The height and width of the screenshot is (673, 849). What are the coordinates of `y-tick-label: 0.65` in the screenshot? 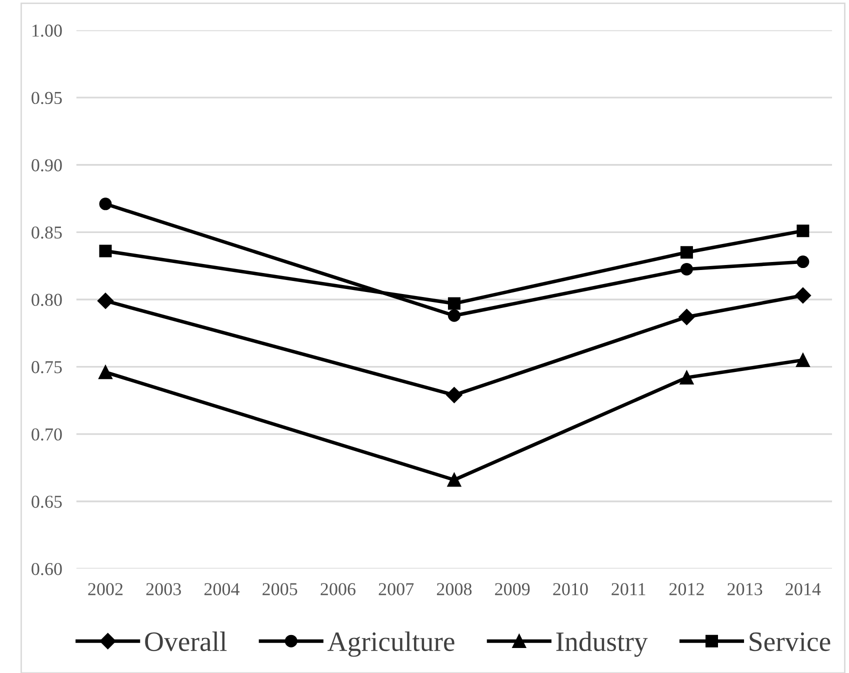 It's located at (47, 502).